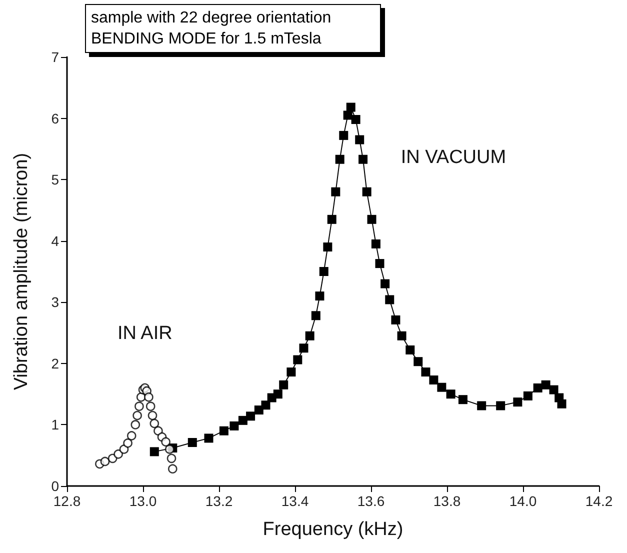  Describe the element at coordinates (144, 333) in the screenshot. I see `text: IN AIR` at that location.